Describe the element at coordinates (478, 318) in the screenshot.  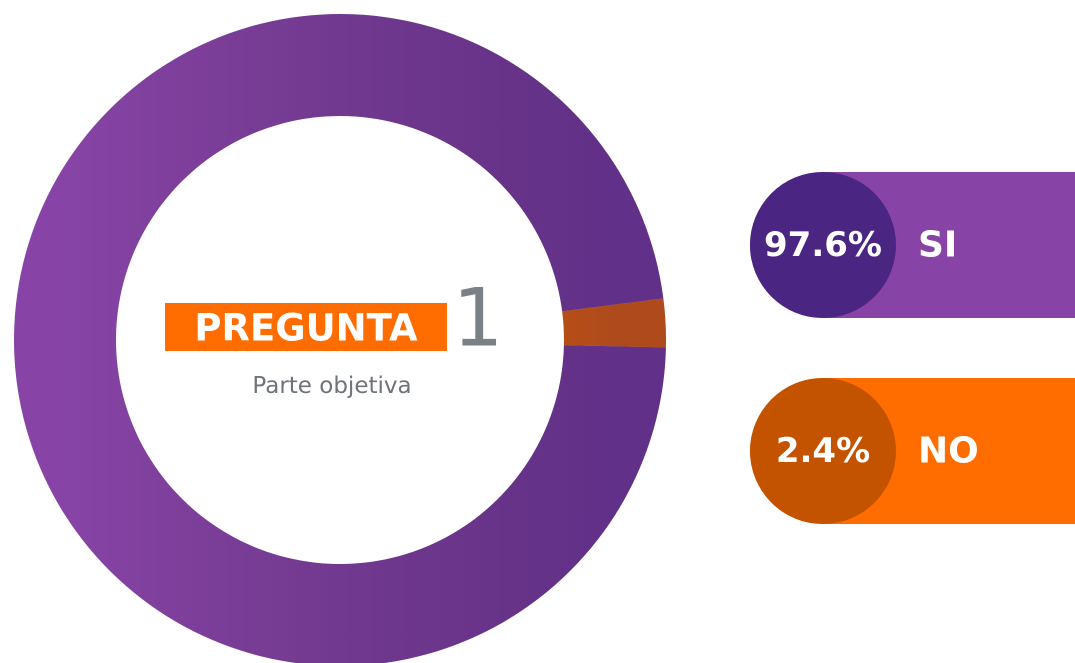
I see `title-number: 1` at that location.